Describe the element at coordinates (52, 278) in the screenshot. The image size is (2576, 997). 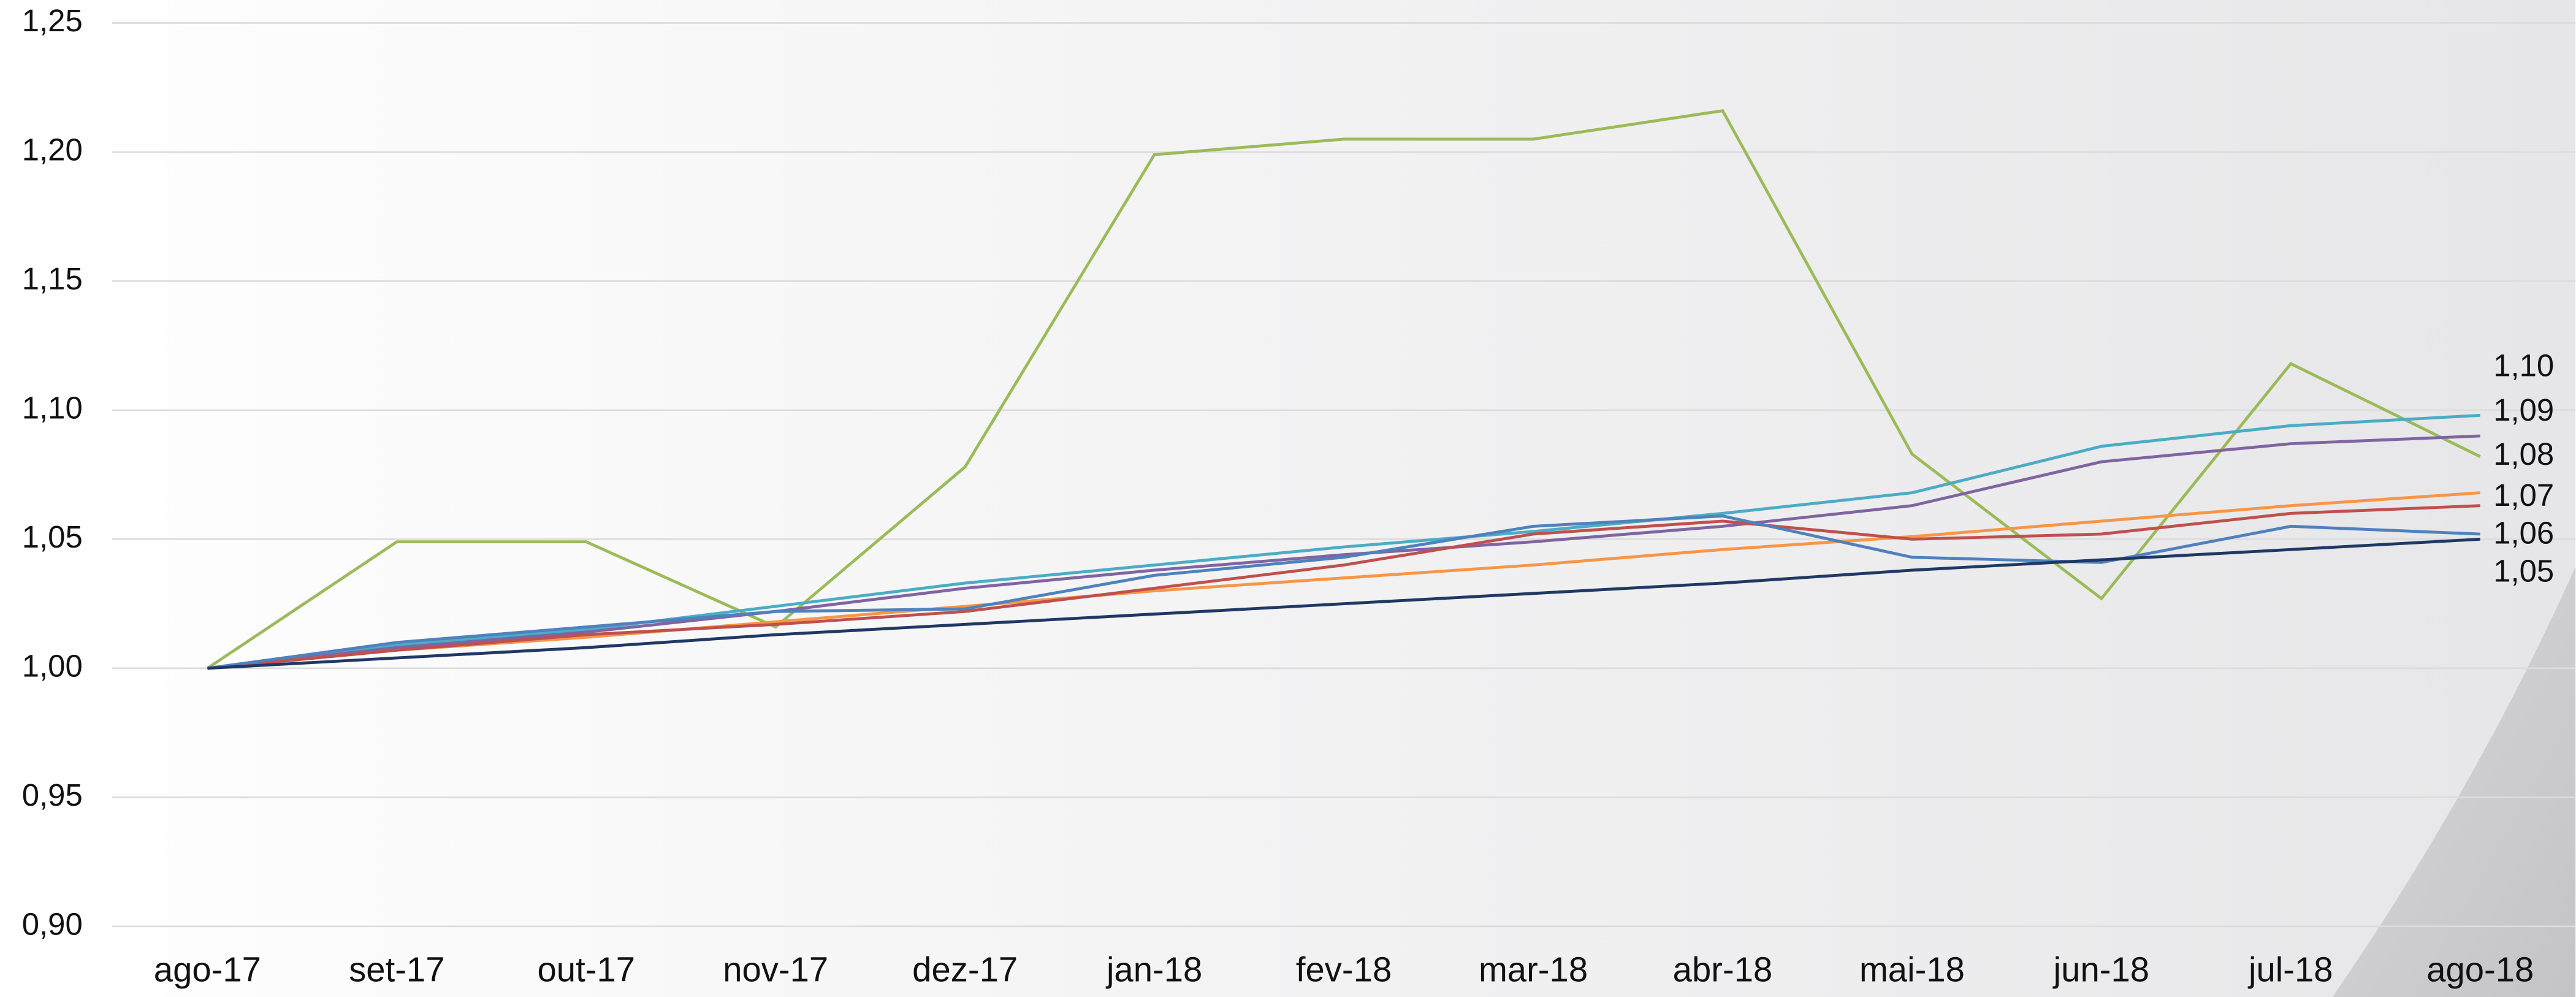
I see `y-tick-label: 1,15` at that location.